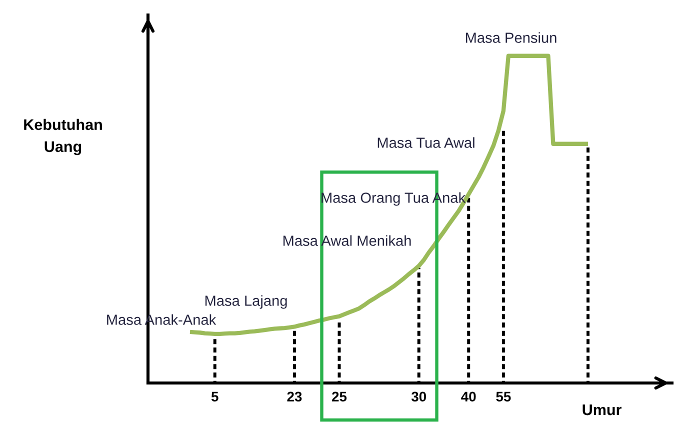 Image resolution: width=692 pixels, height=427 pixels. What do you see at coordinates (418, 397) in the screenshot?
I see `x-tick-label: 30` at bounding box center [418, 397].